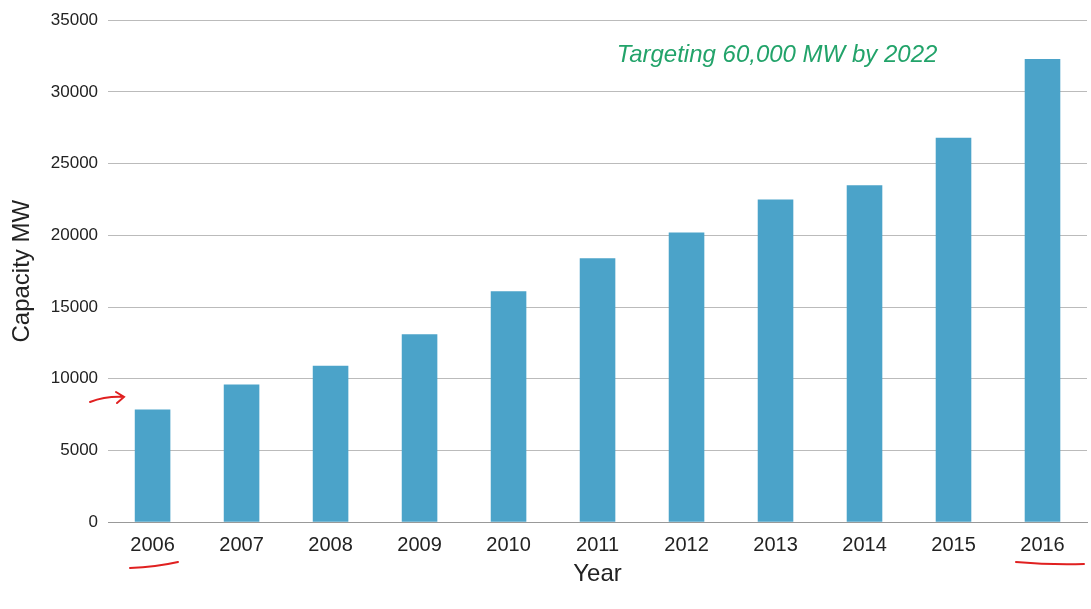  Describe the element at coordinates (93, 521) in the screenshot. I see `y-tick-label: 0` at that location.